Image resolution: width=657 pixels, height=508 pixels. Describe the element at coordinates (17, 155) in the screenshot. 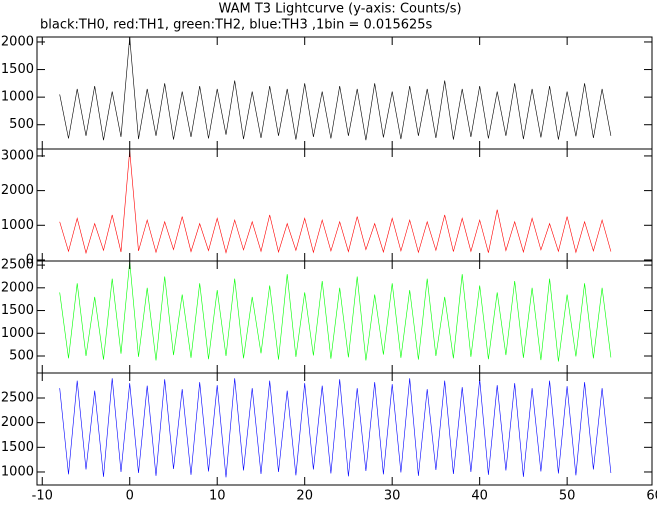

I see `y-tick-label: 3000` at that location.